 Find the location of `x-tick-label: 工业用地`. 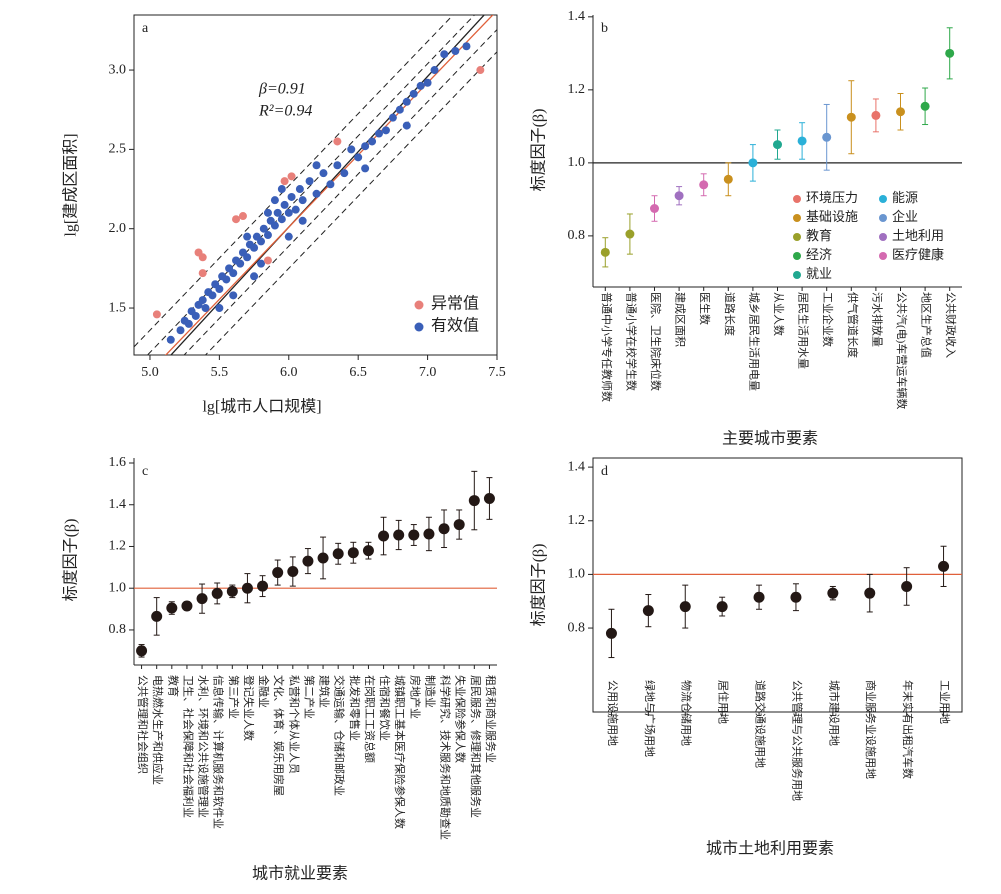

x-tick-label: 工业用地 is located at coordinates (944, 702).